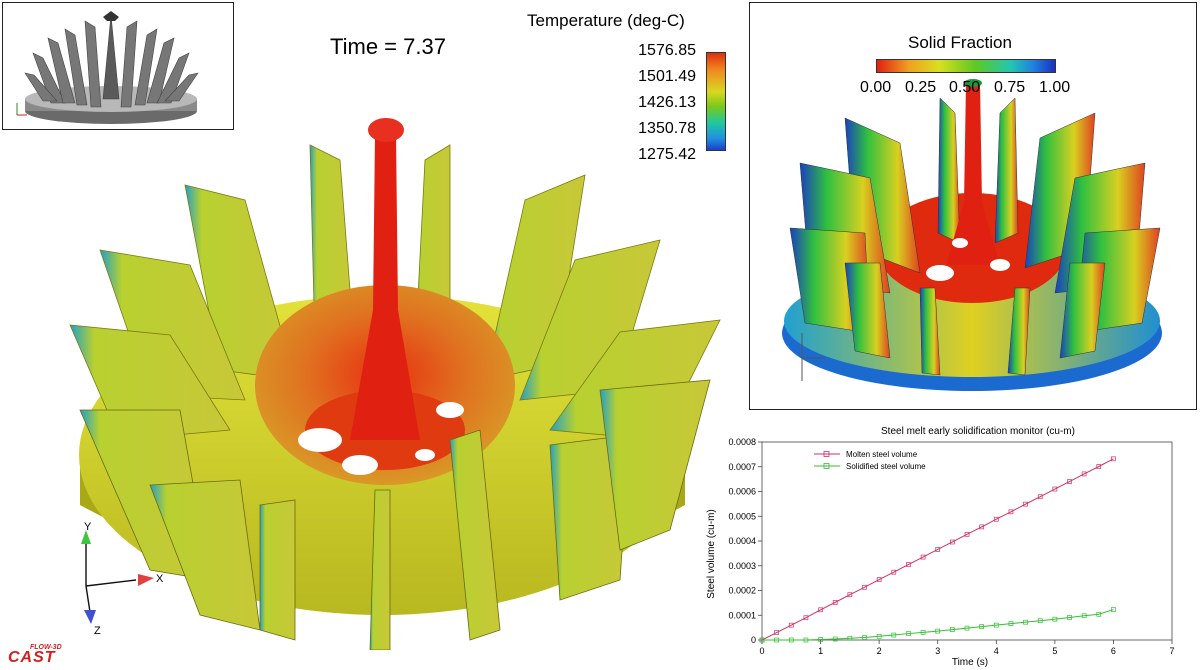 Image resolution: width=1200 pixels, height=670 pixels. Describe the element at coordinates (97, 630) in the screenshot. I see `z-axis-label: Z` at that location.